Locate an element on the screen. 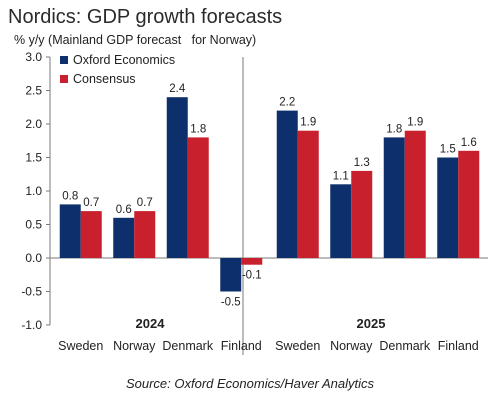 The height and width of the screenshot is (408, 500). data-label: 1.5 is located at coordinates (448, 150).